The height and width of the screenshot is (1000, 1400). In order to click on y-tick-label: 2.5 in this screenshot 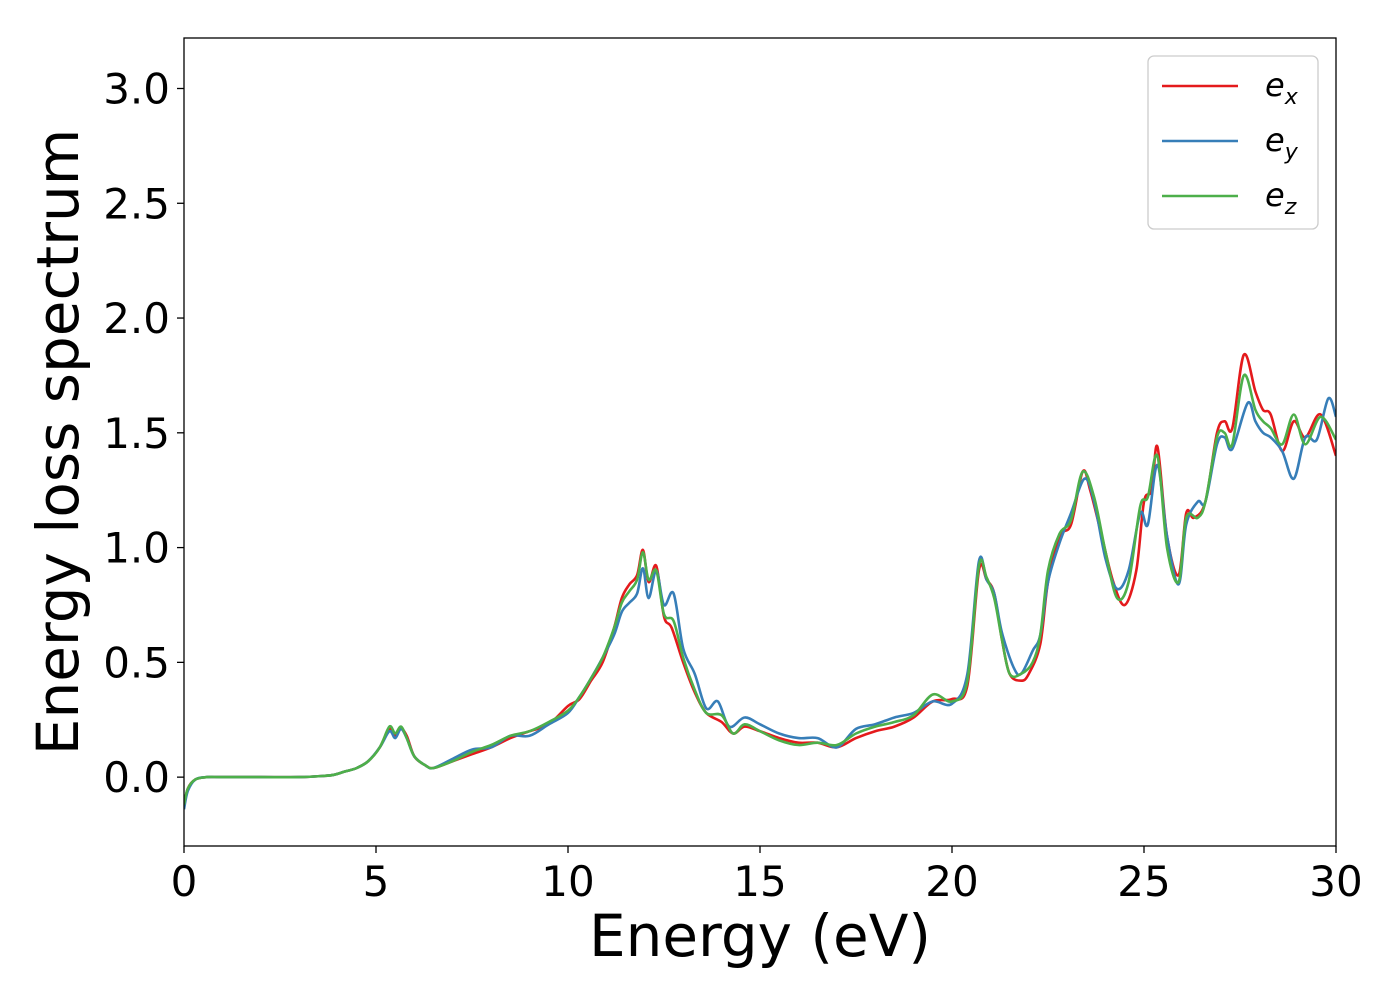, I will do `click(136, 203)`.